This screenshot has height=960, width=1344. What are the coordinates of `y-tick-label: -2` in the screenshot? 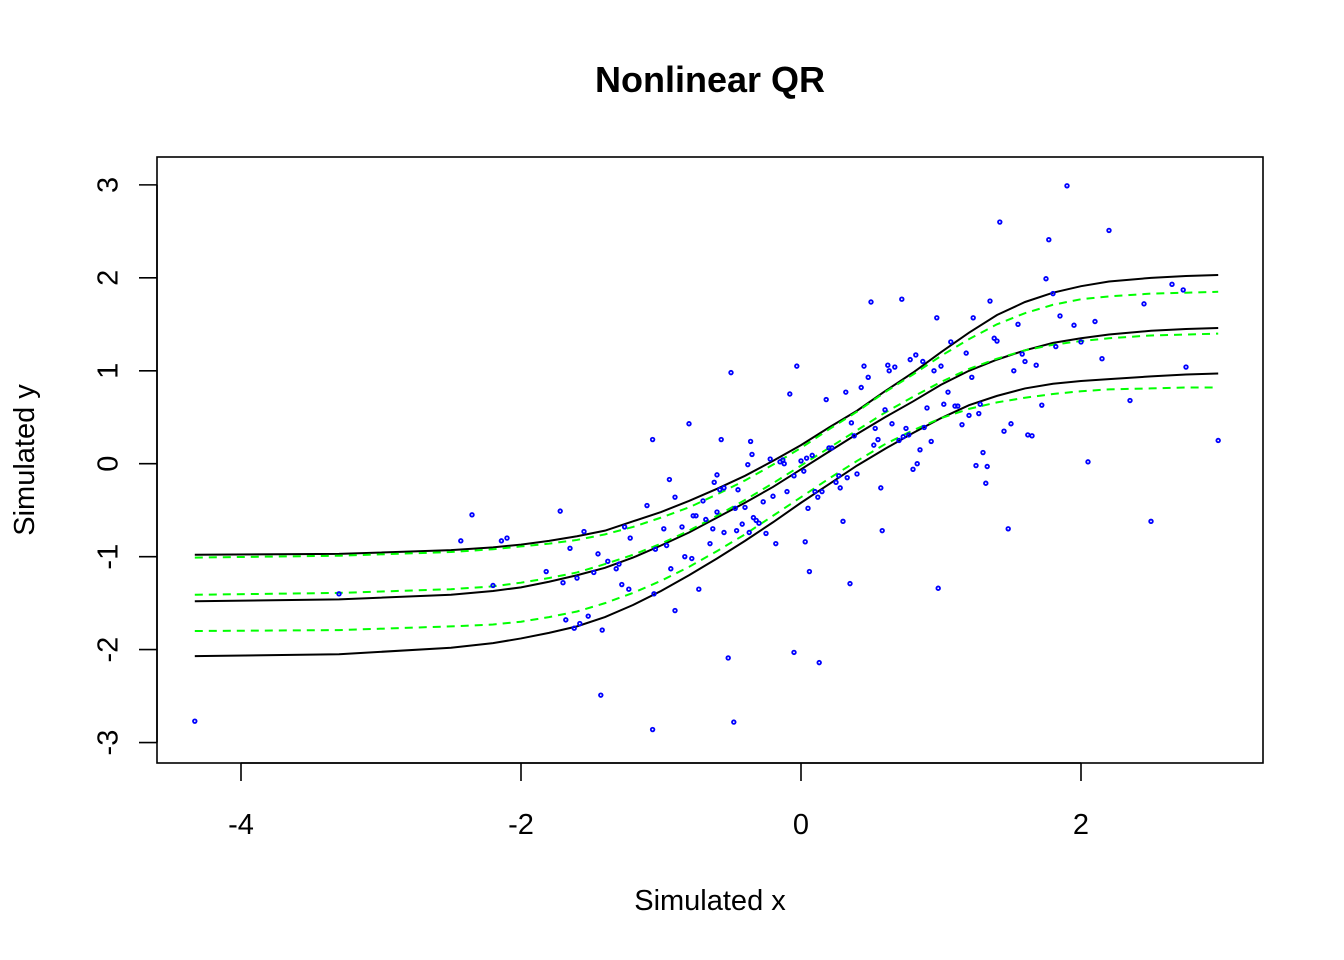 It's located at (109, 650).